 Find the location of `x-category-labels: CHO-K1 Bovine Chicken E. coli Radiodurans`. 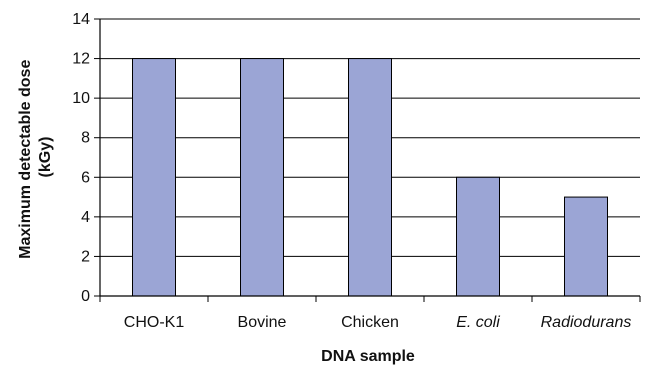

x-category-labels: CHO-K1 Bovine Chicken E. coli Radiodurans is located at coordinates (378, 322).